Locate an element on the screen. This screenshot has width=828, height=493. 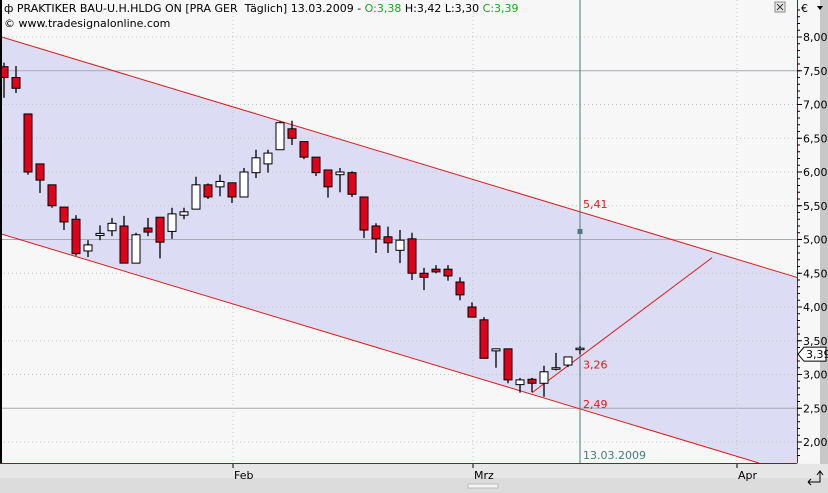
high-value: H:3,42 is located at coordinates (423, 8).